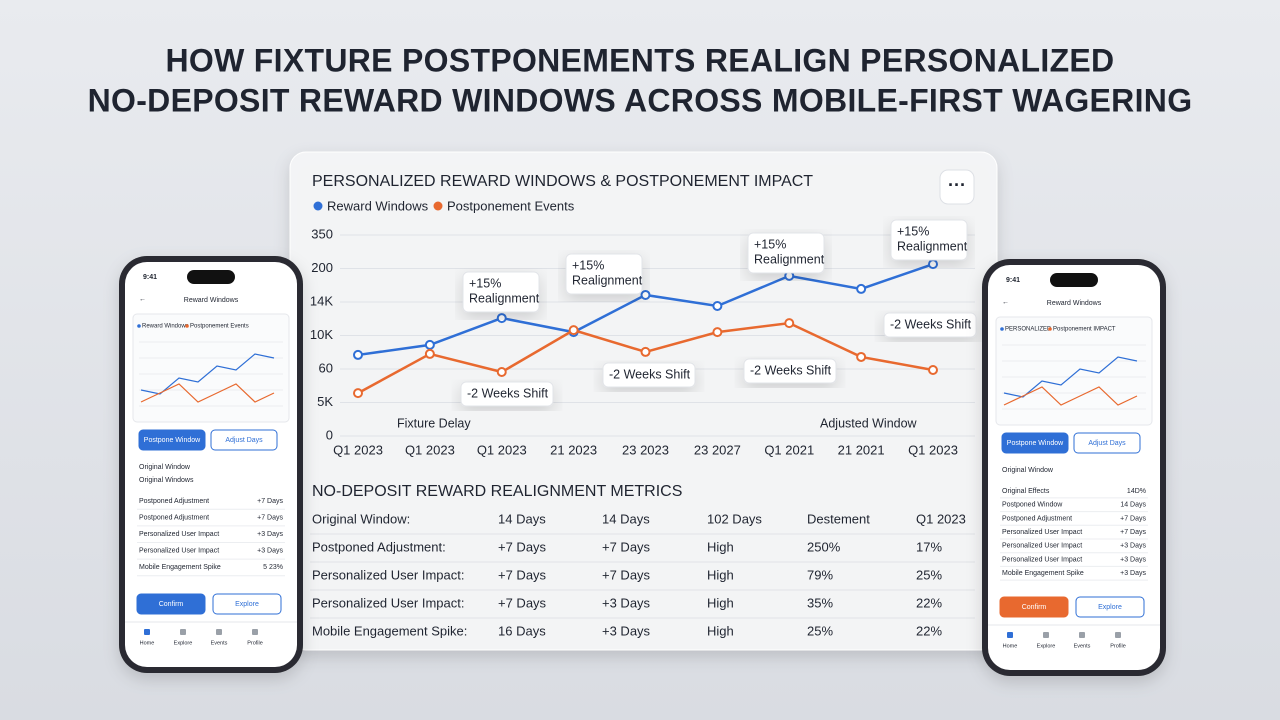 Image resolution: width=1280 pixels, height=720 pixels. What do you see at coordinates (820, 630) in the screenshot?
I see `table-cell: 25%` at bounding box center [820, 630].